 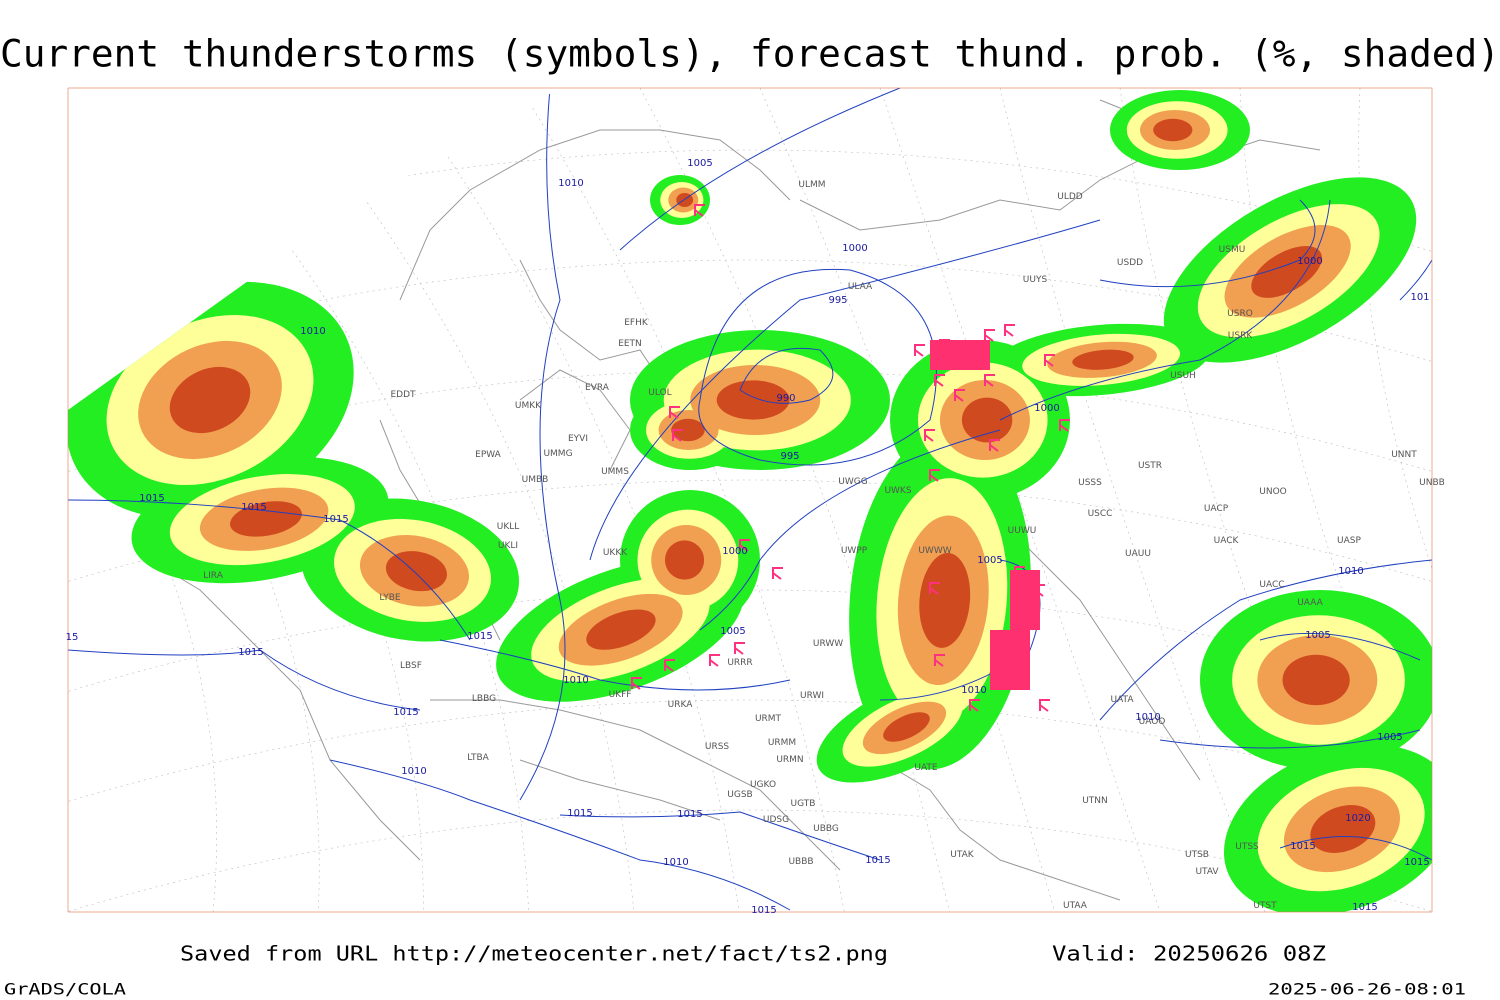 I want to click on station-label: UACP, so click(x=1216, y=509).